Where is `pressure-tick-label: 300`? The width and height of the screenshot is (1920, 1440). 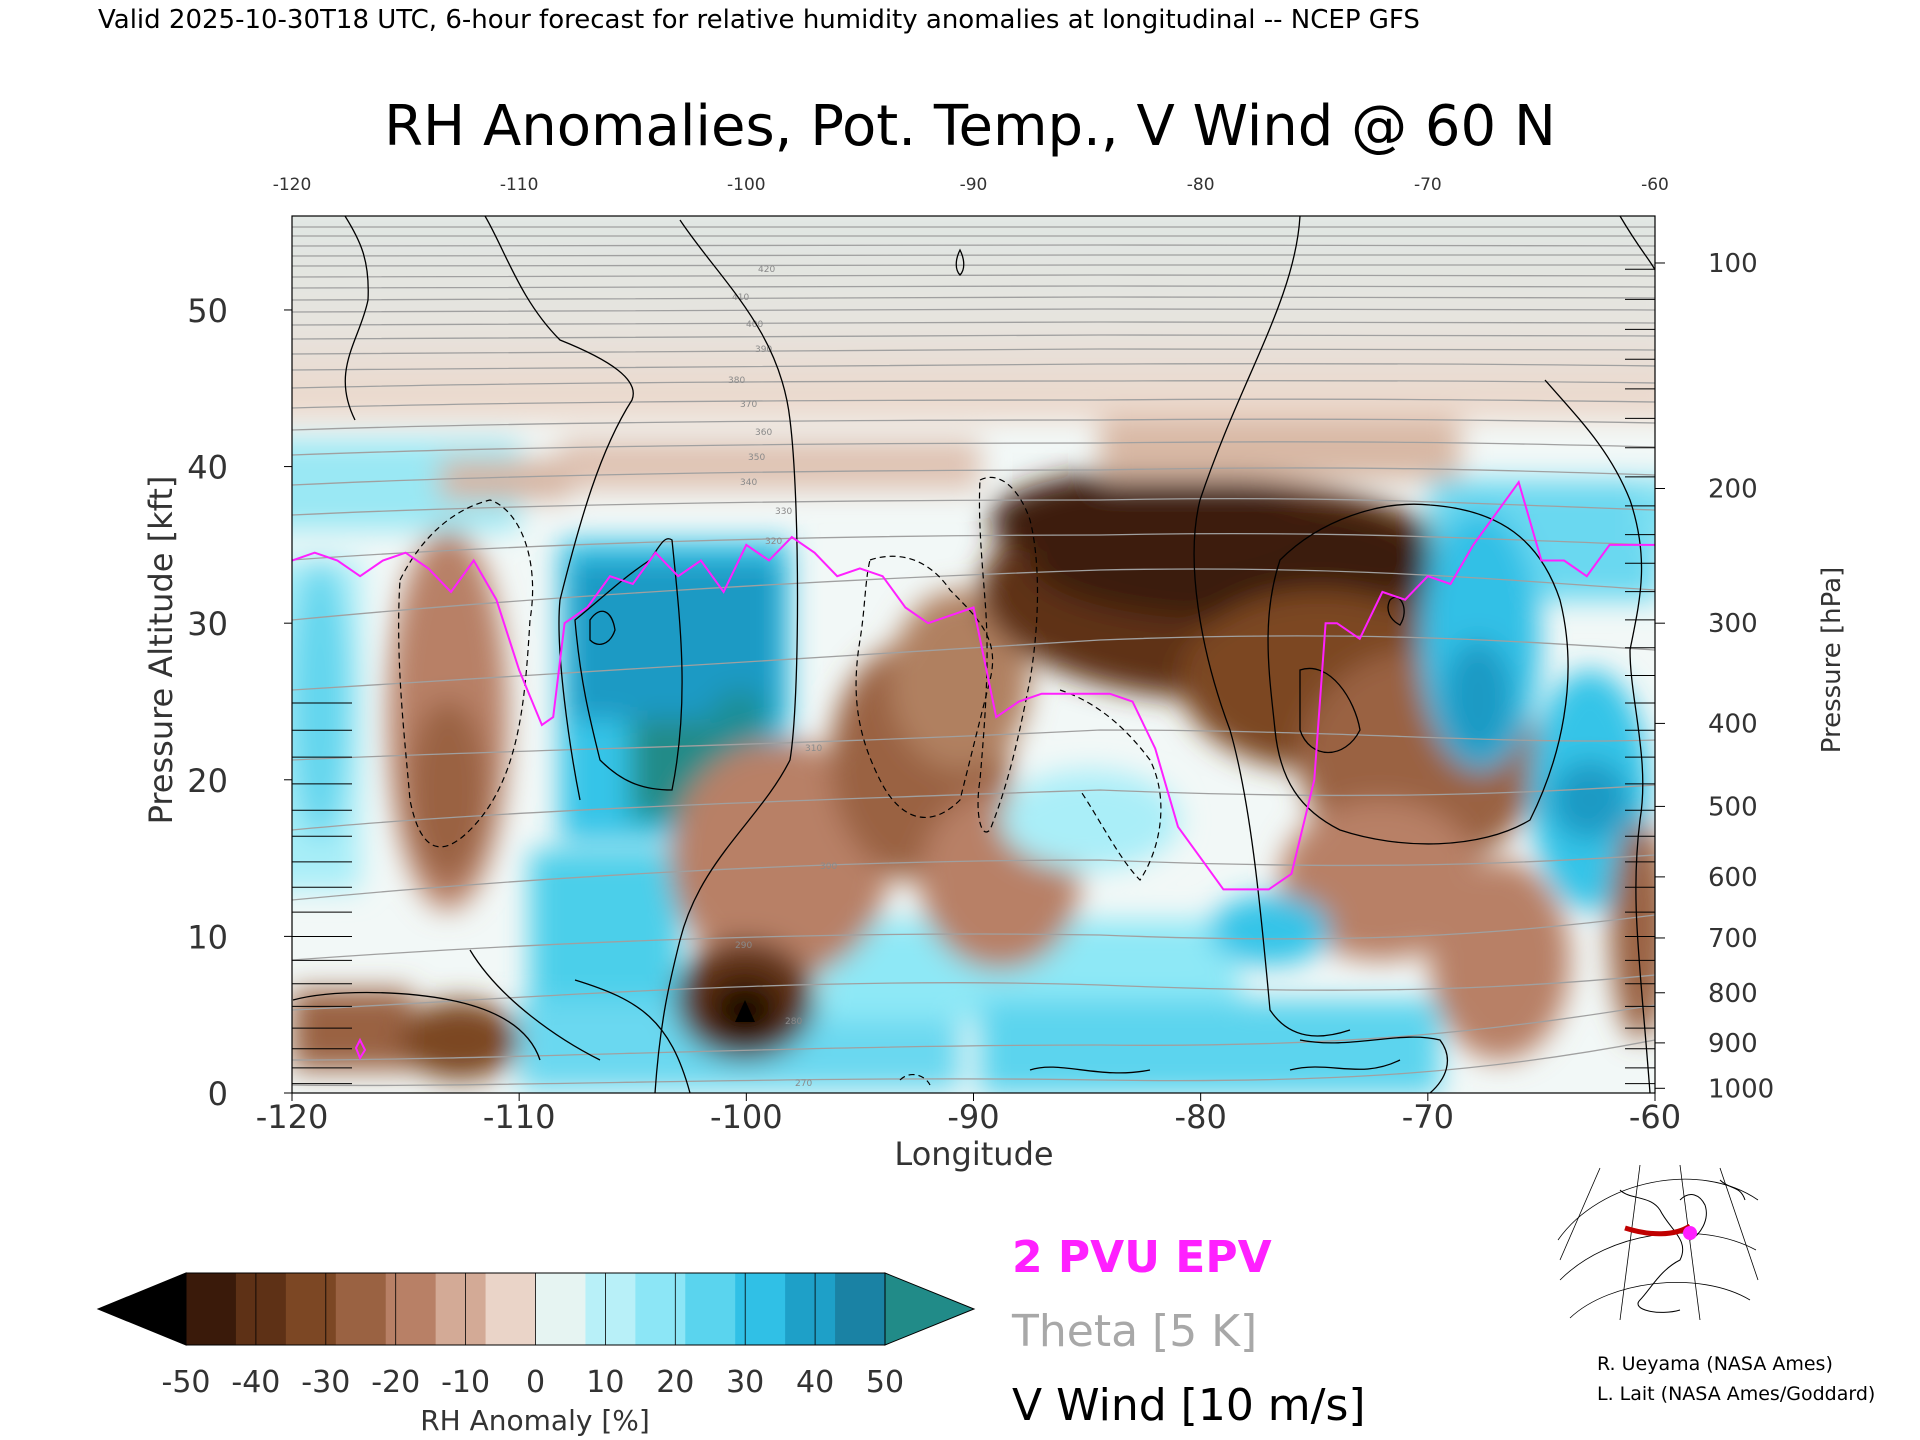
pressure-tick-label: 300 is located at coordinates (1733, 624).